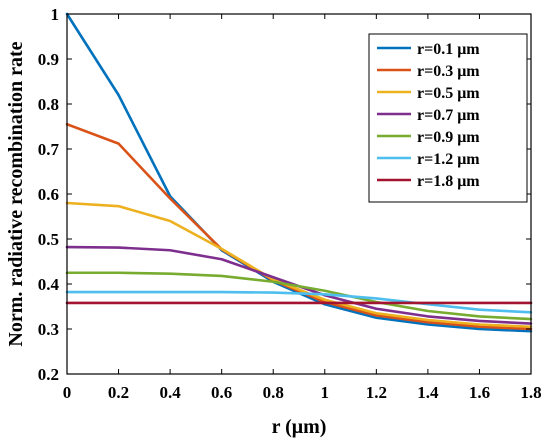  I want to click on y-tick-label: 1, so click(55, 14).